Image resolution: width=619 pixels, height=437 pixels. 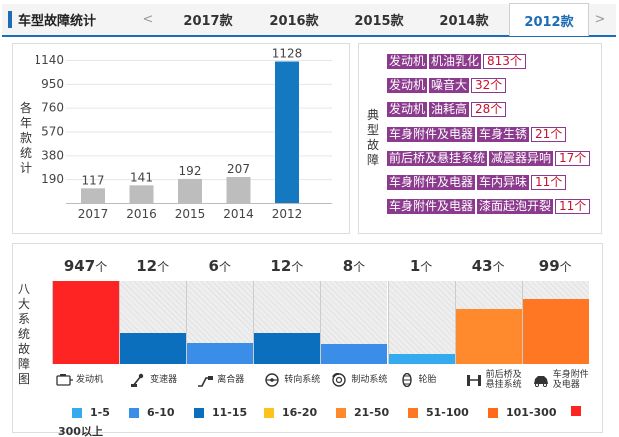 I want to click on system-label: 车身附件 及电器, so click(x=560, y=380).